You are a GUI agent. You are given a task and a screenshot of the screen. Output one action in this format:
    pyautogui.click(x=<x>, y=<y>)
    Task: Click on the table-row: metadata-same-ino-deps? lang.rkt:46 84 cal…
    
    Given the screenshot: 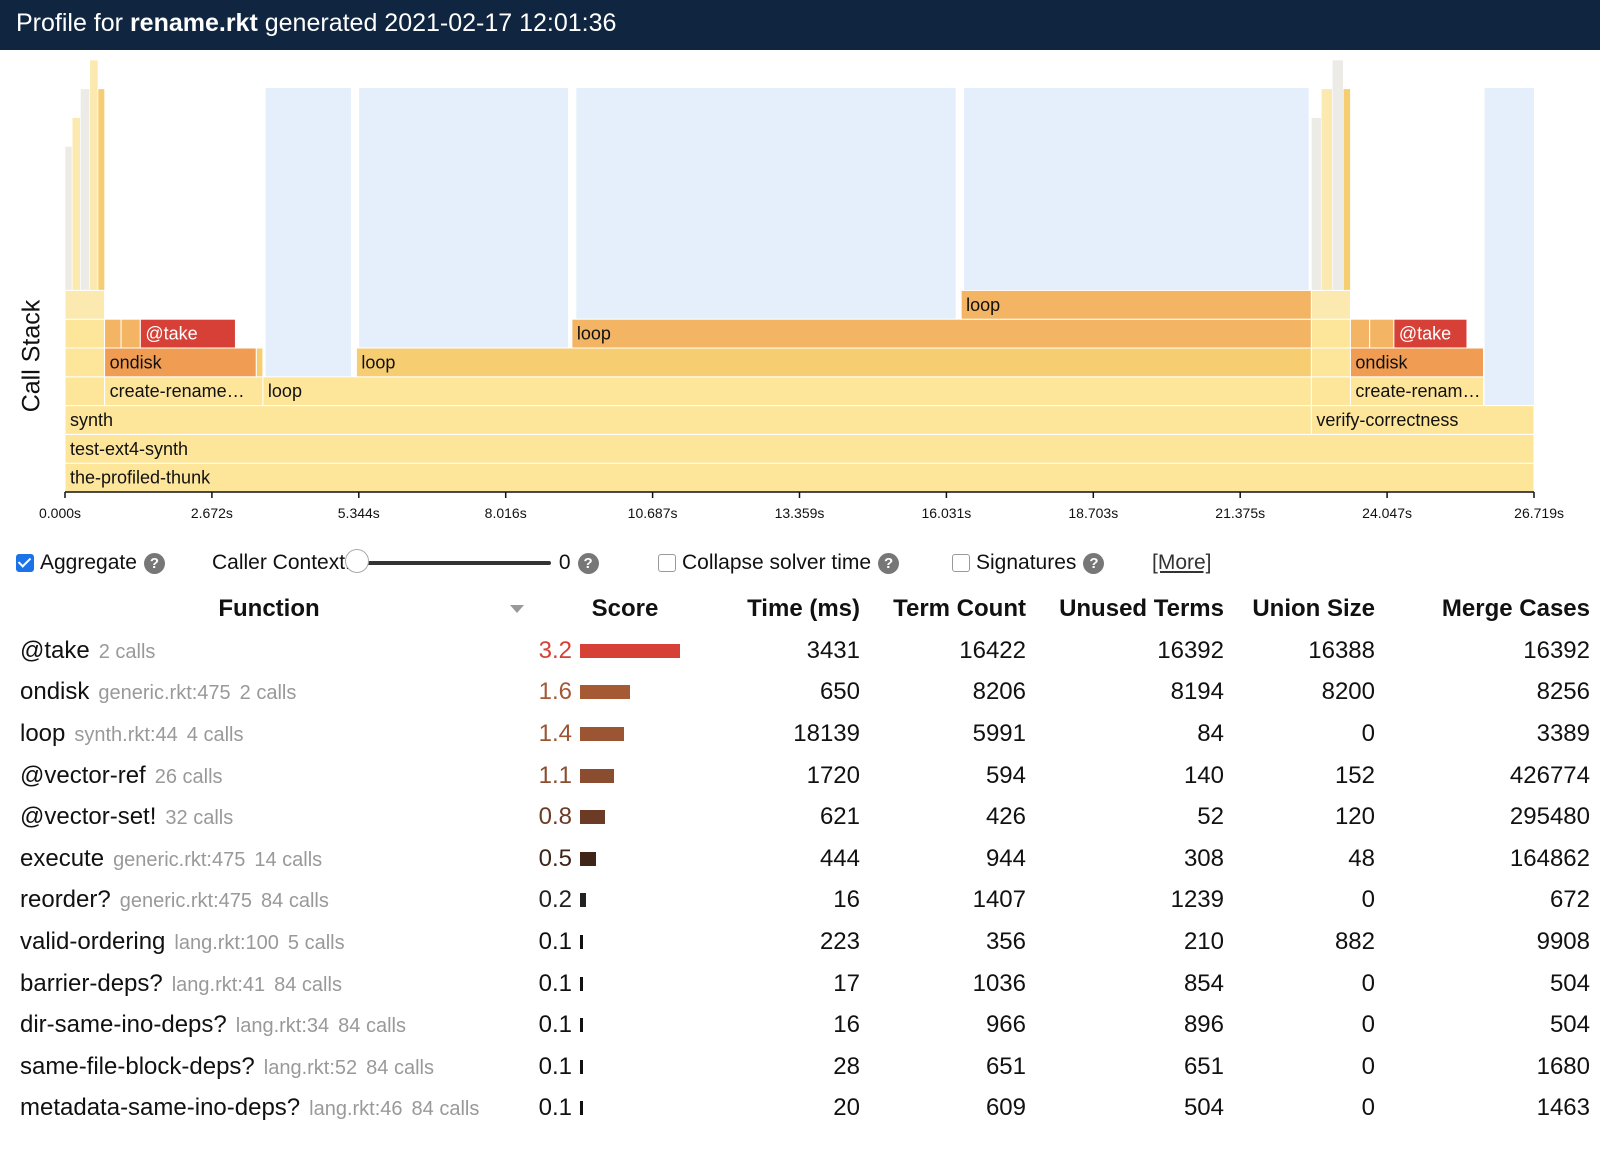 What is the action you would take?
    pyautogui.click(x=800, y=1109)
    